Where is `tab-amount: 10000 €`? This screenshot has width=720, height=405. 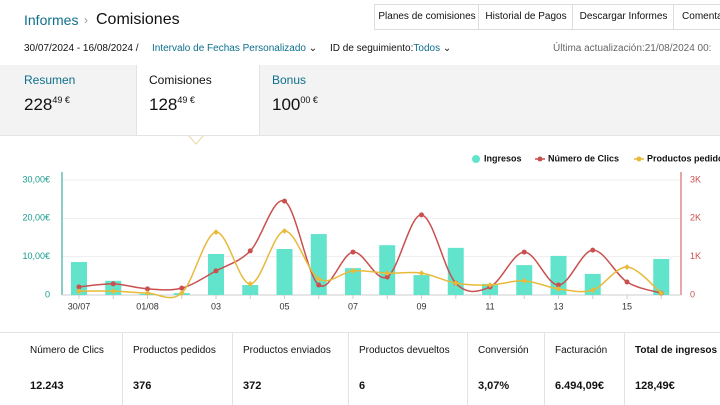 tab-amount: 10000 € is located at coordinates (295, 105).